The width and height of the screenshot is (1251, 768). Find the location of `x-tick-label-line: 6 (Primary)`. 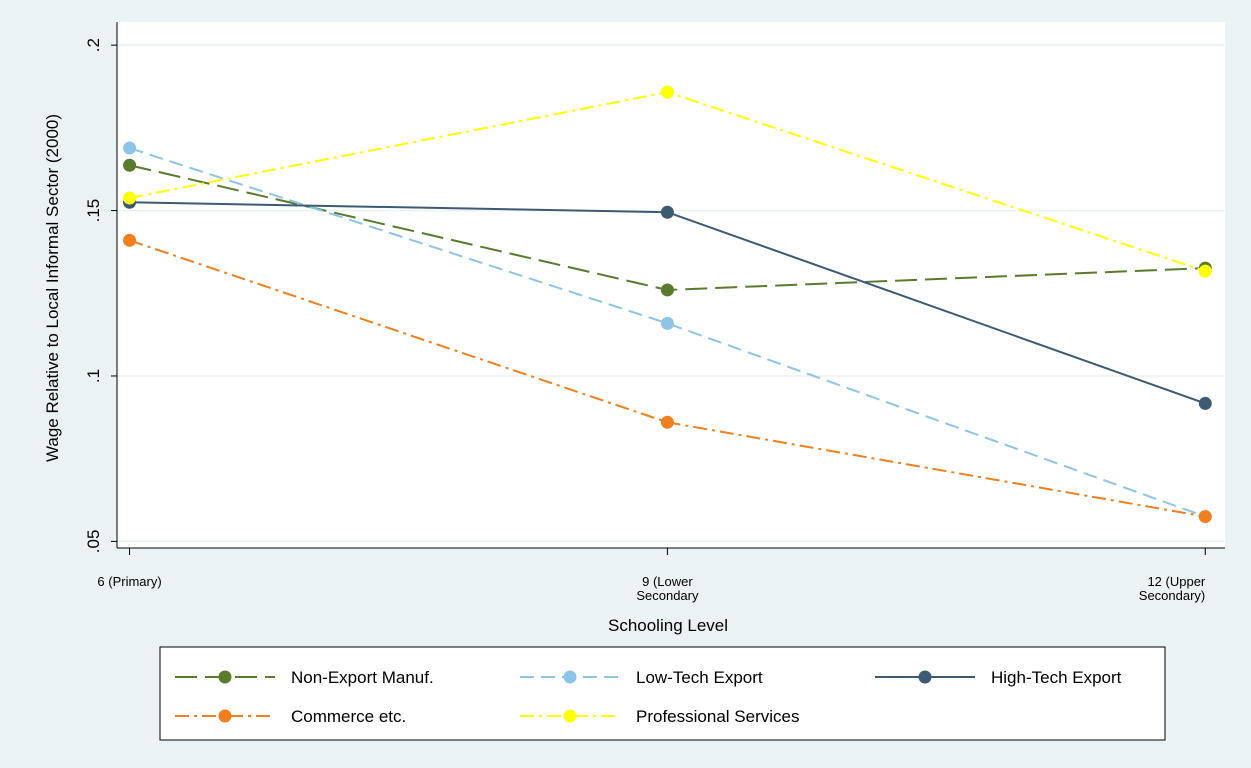

x-tick-label-line: 6 (Primary) is located at coordinates (129, 581).